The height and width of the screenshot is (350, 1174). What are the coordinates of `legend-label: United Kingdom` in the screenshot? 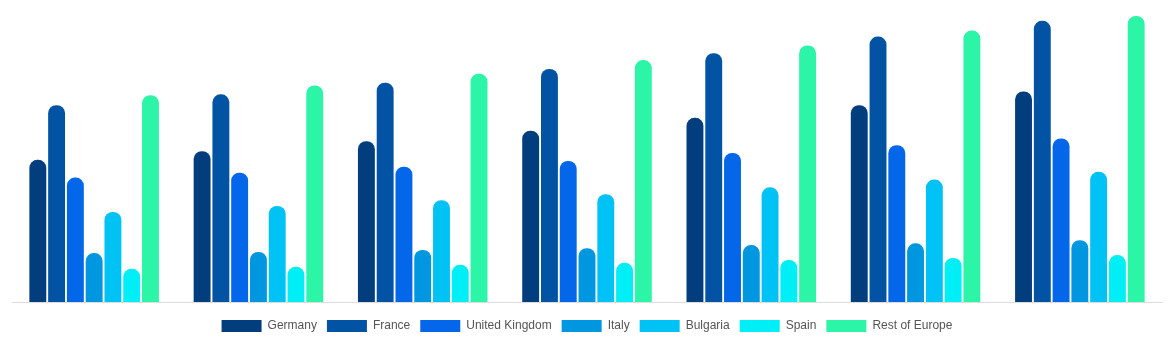 It's located at (509, 325).